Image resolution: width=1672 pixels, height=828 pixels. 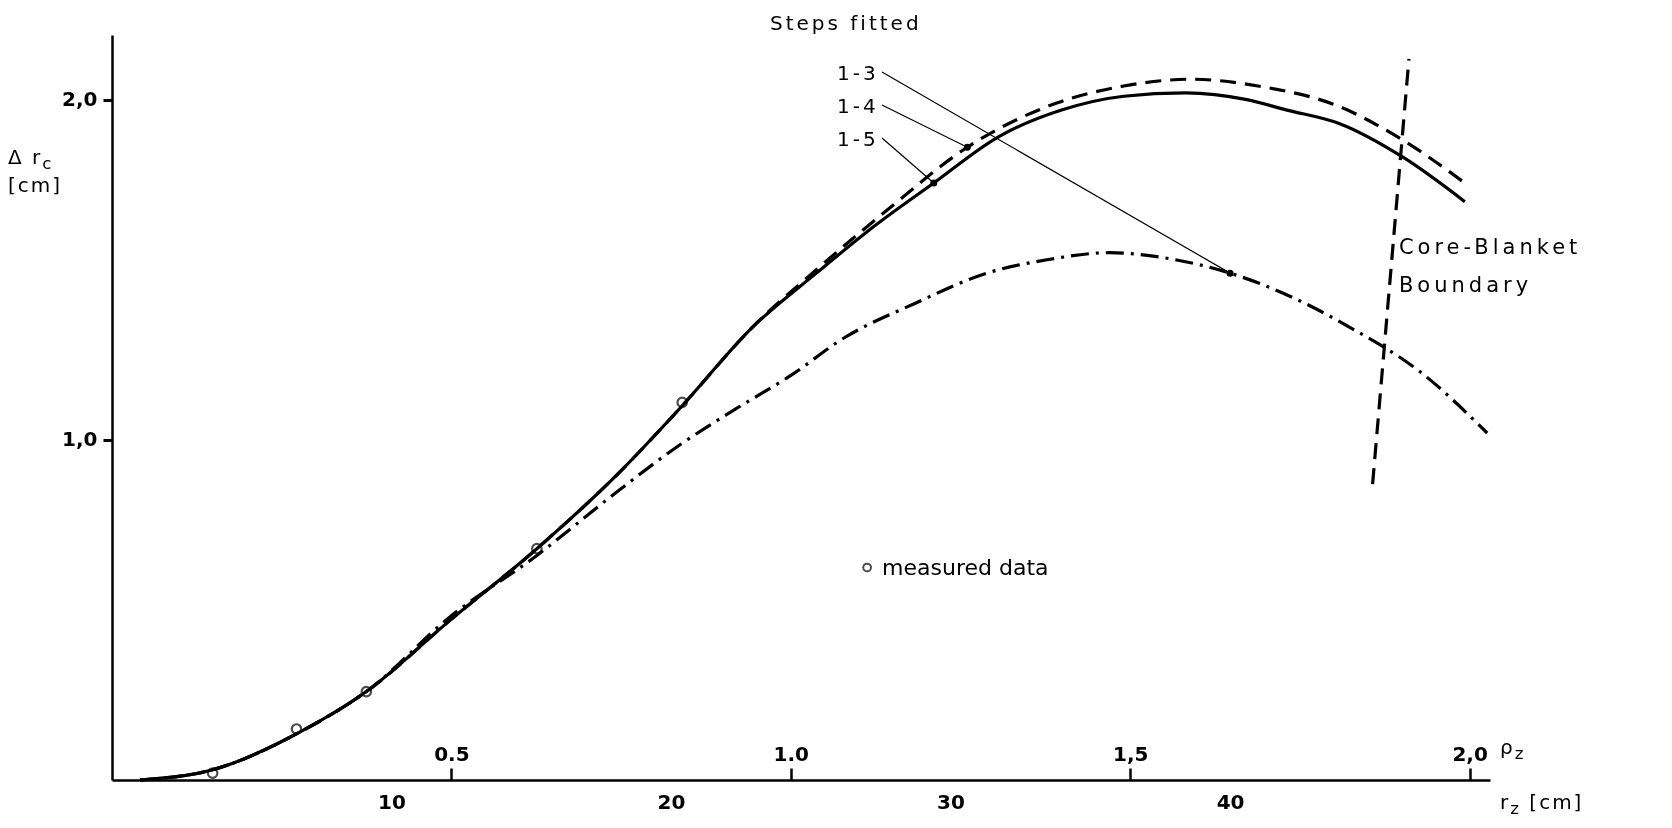 I want to click on x2-axis-title: ρ$_{z}$, so click(x=1513, y=749).